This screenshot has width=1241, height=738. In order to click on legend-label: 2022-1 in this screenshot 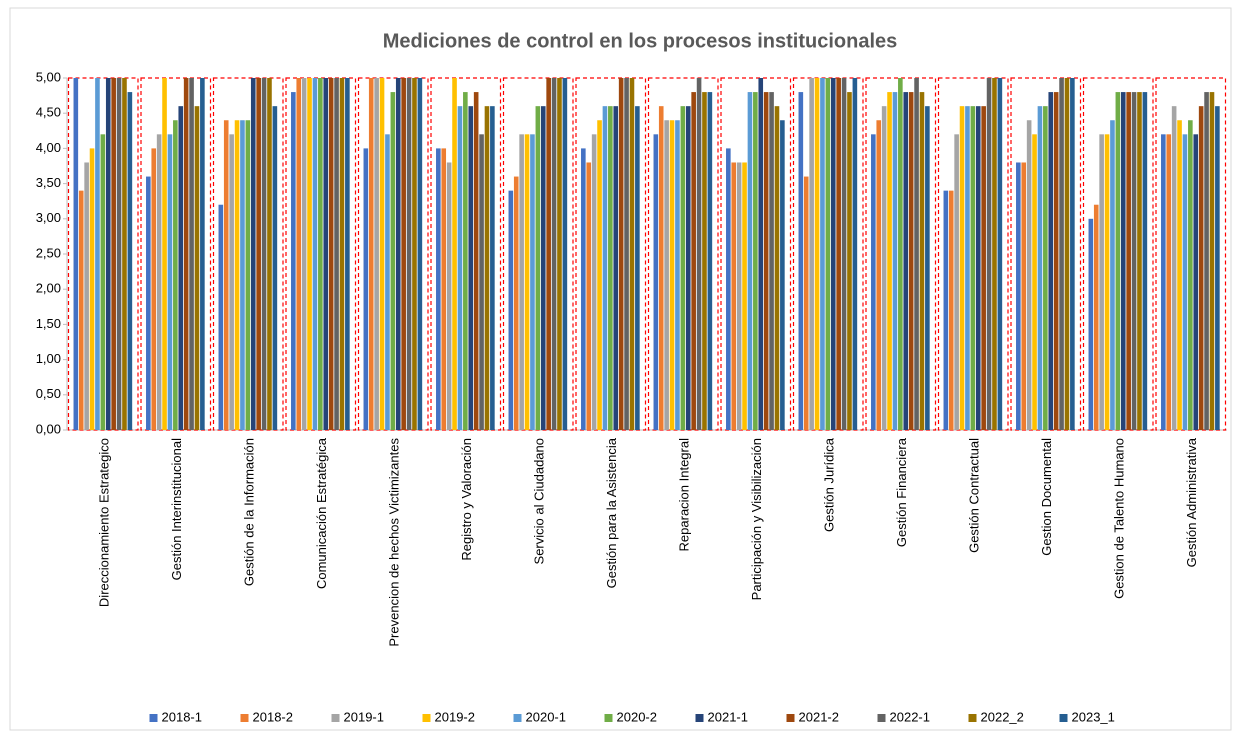, I will do `click(910, 716)`.